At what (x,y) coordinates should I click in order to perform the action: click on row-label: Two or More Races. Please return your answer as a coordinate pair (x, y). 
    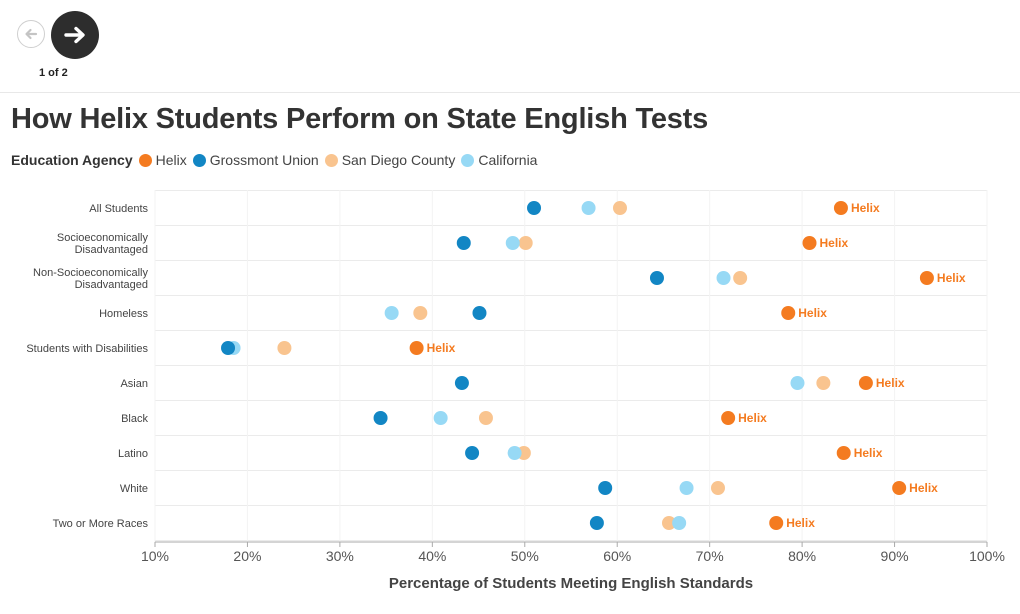
    Looking at the image, I should click on (101, 524).